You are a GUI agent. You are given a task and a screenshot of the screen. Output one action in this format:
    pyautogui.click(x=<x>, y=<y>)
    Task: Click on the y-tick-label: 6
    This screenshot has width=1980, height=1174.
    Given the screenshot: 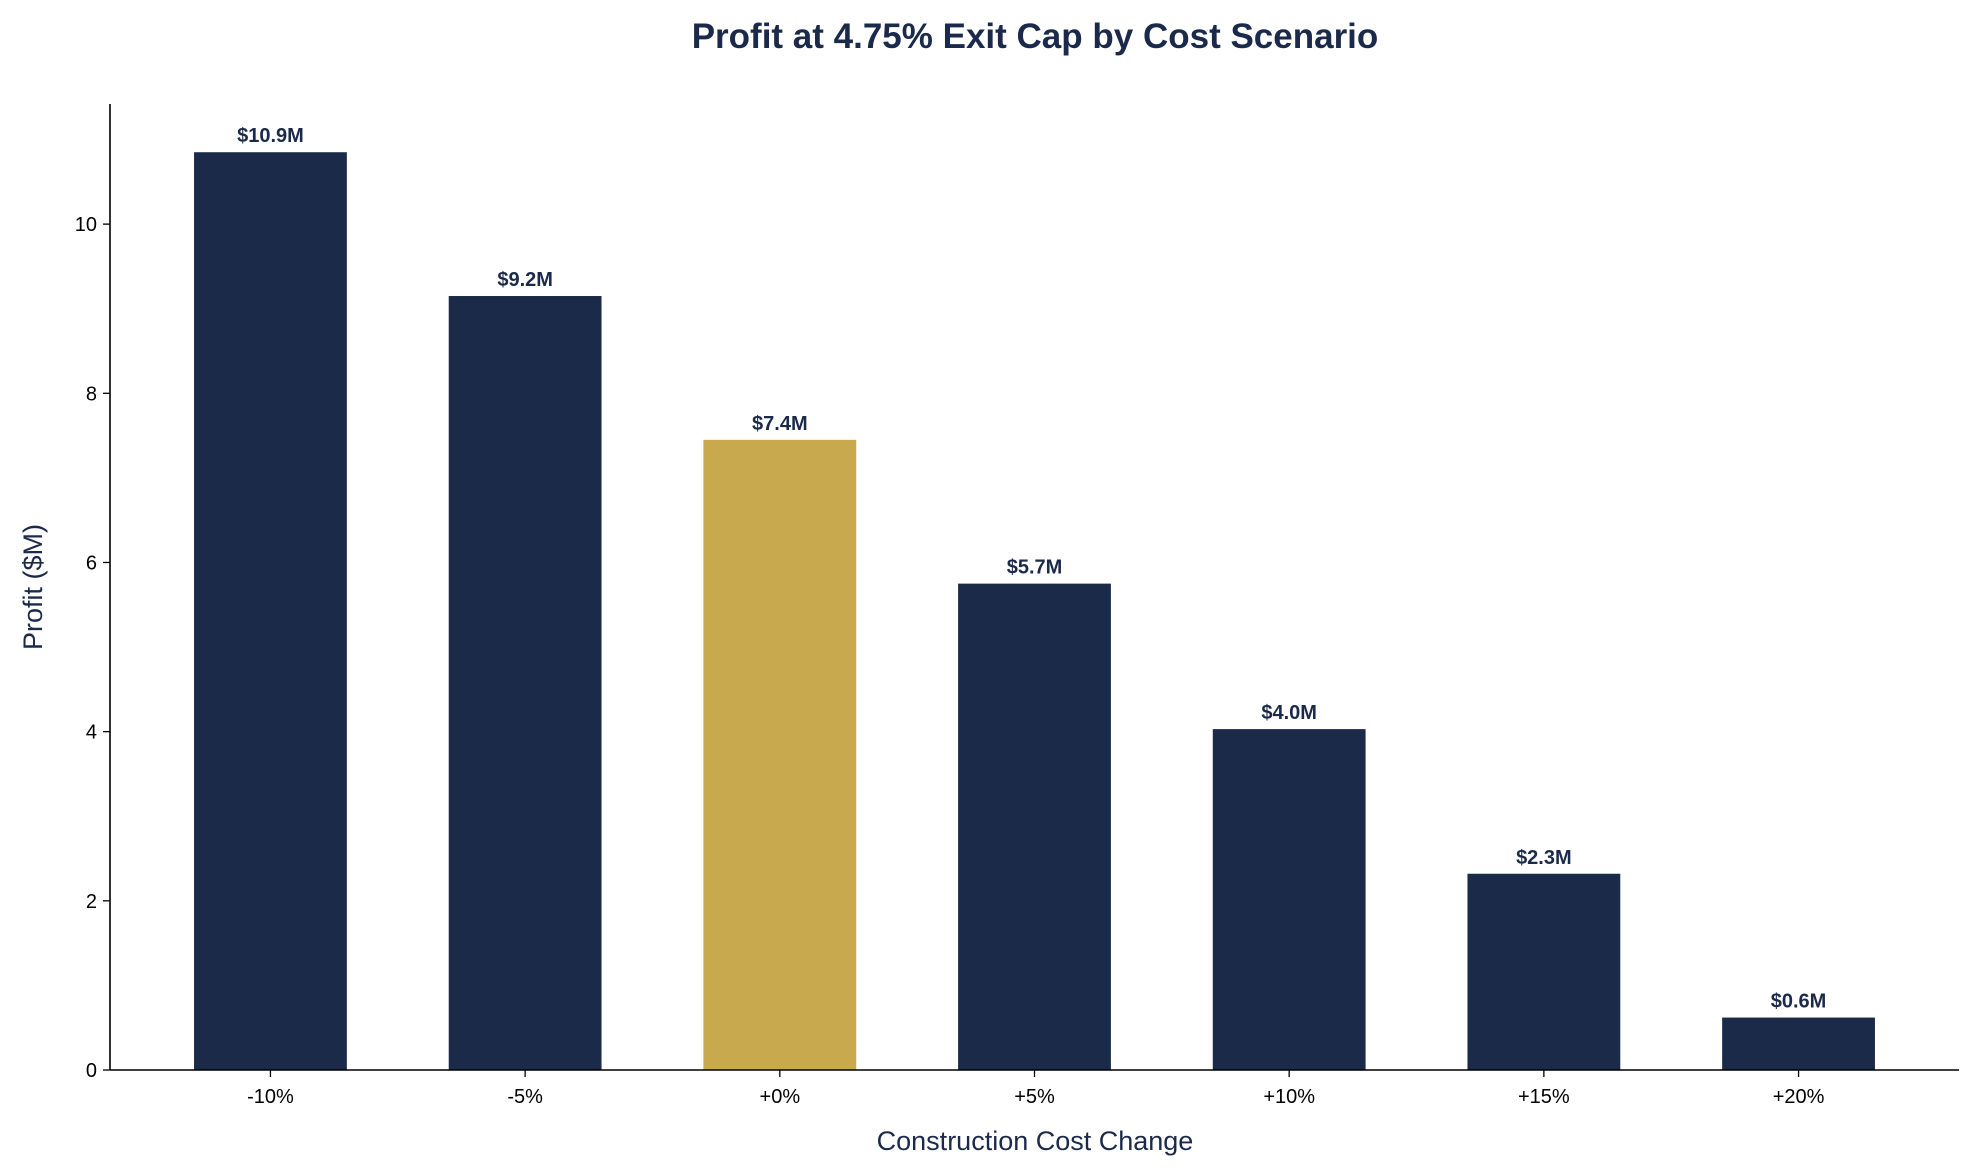 What is the action you would take?
    pyautogui.click(x=91, y=563)
    